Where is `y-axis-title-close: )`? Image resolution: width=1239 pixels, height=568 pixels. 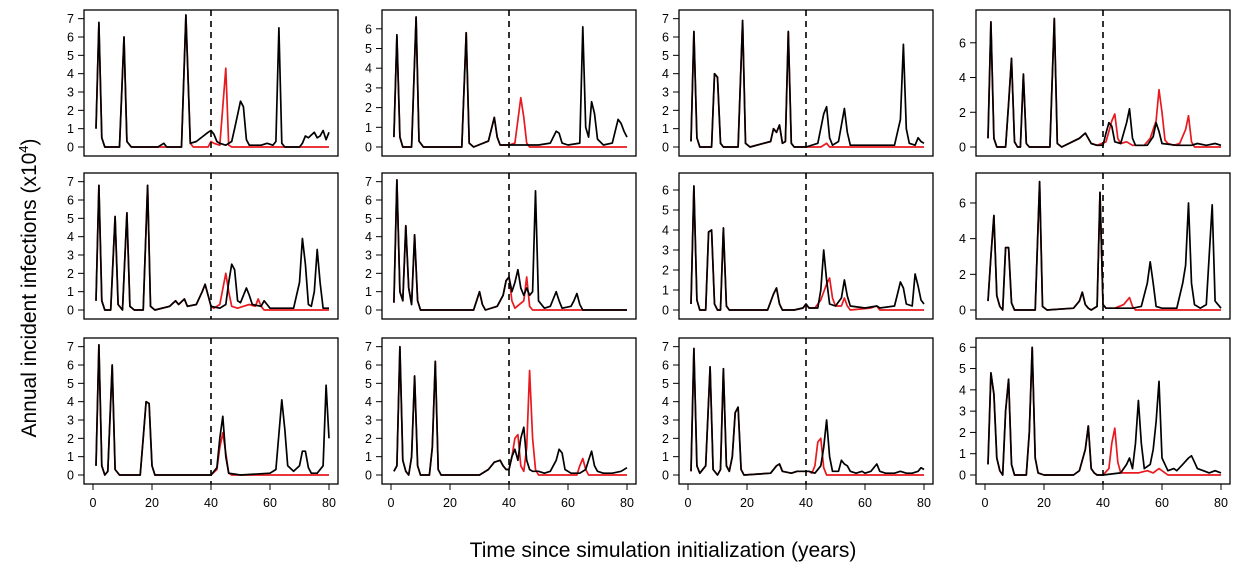 y-axis-title-close: ) is located at coordinates (29, 141).